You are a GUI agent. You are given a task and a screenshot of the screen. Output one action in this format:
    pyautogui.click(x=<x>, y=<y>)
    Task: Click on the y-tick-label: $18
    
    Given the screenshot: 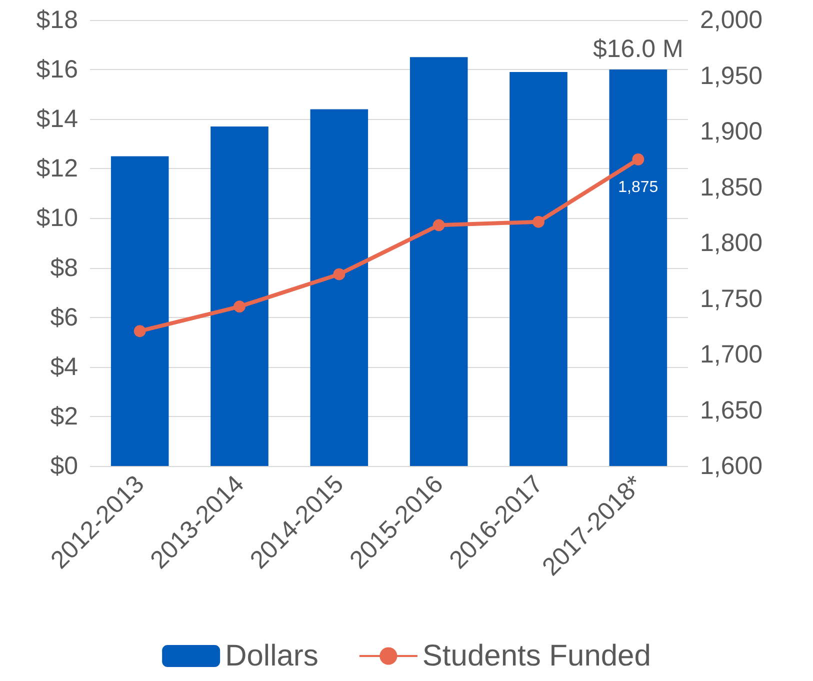 What is the action you would take?
    pyautogui.click(x=57, y=20)
    